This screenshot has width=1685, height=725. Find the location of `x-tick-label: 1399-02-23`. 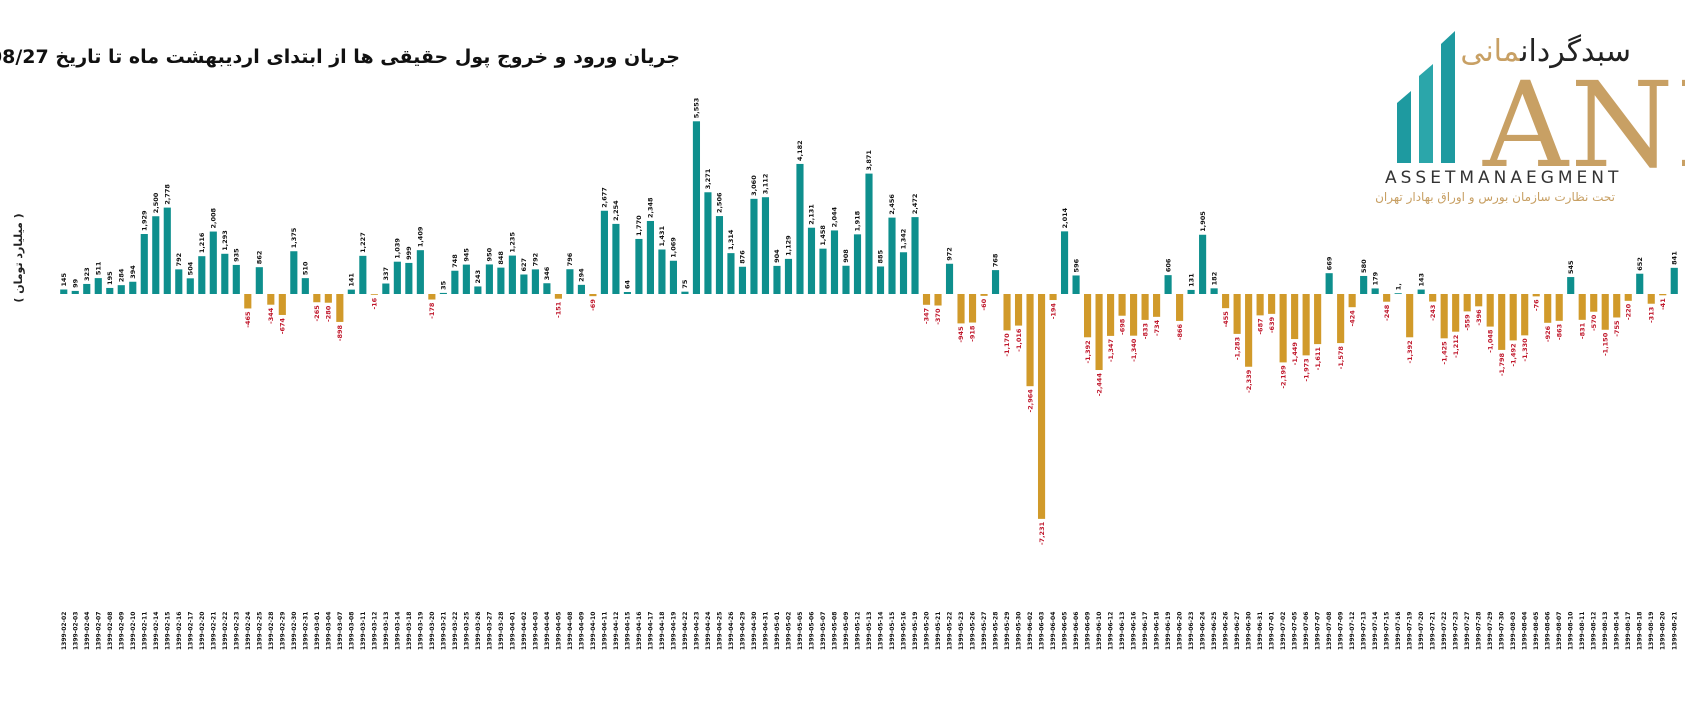

x-tick-label: 1399-02-23 is located at coordinates (236, 631).